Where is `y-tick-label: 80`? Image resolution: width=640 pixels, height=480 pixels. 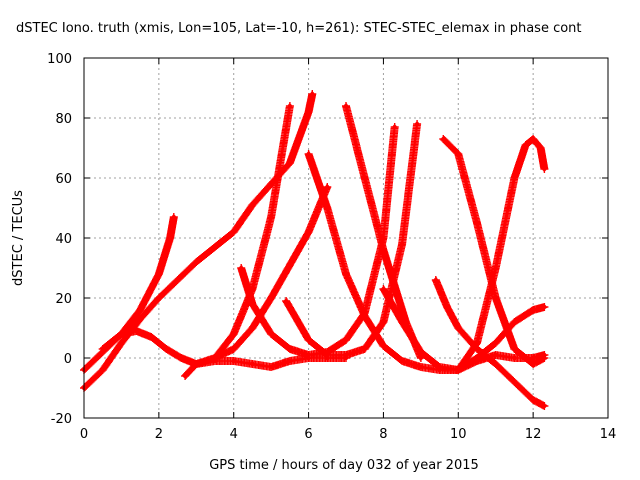 y-tick-label: 80 is located at coordinates (63, 119).